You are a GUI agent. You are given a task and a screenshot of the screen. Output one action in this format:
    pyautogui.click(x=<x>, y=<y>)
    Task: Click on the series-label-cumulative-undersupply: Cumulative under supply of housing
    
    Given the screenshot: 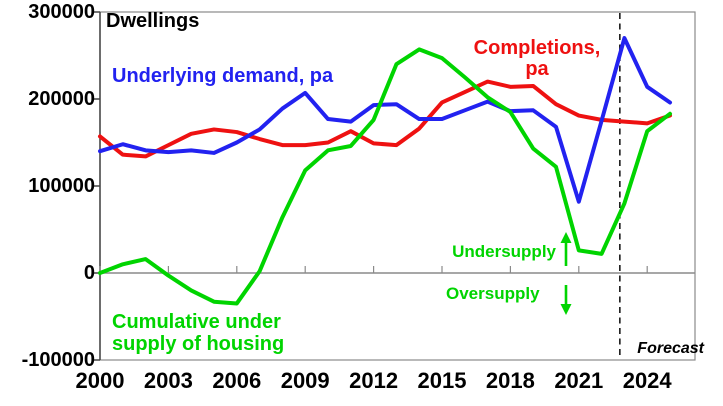 What is the action you would take?
    pyautogui.click(x=198, y=333)
    